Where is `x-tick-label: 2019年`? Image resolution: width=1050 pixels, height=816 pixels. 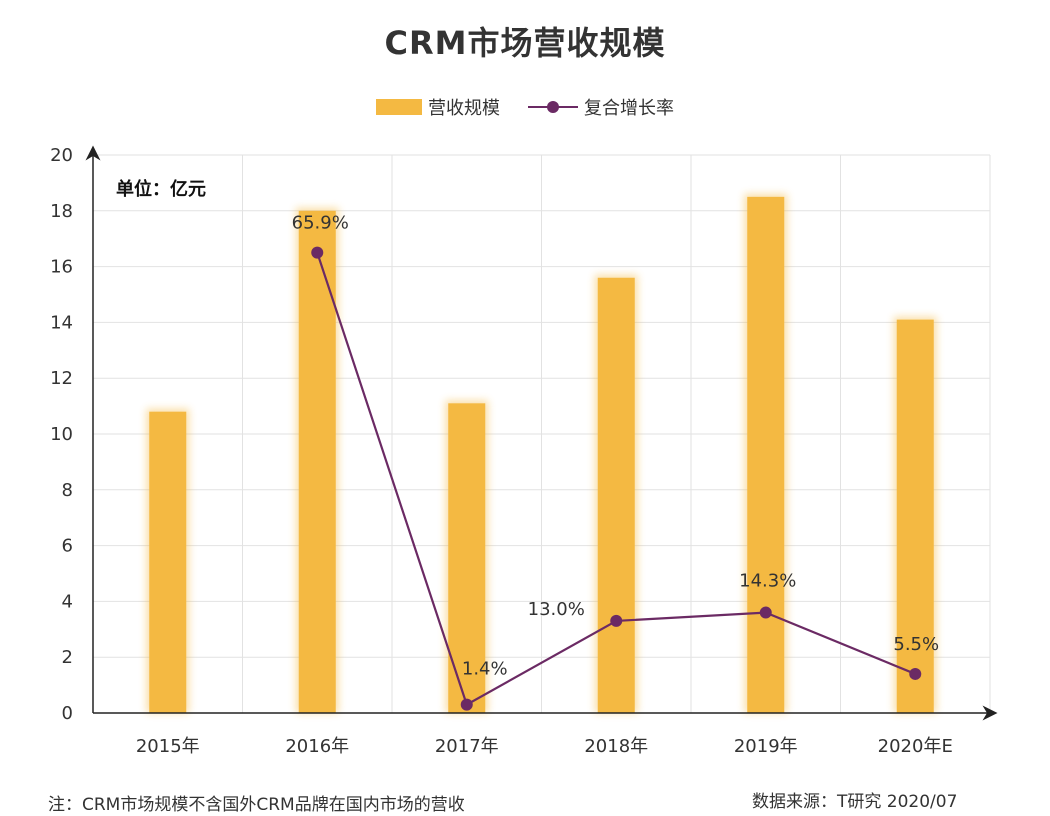
x-tick-label: 2019年 is located at coordinates (766, 746).